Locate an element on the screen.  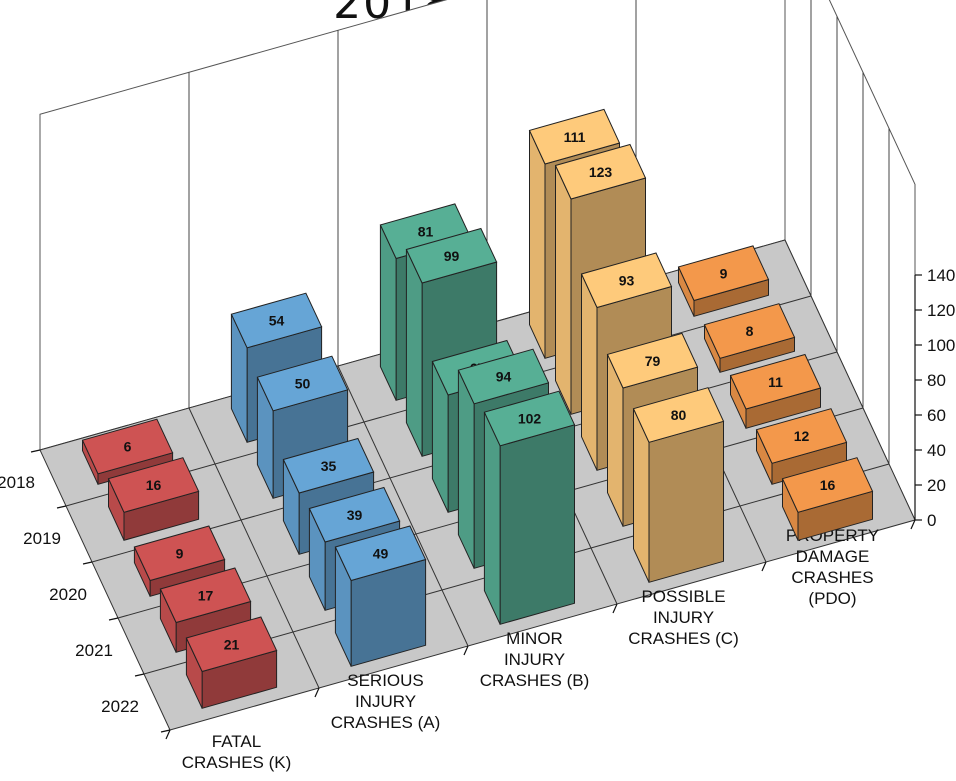
value-label: 49 is located at coordinates (381, 553).